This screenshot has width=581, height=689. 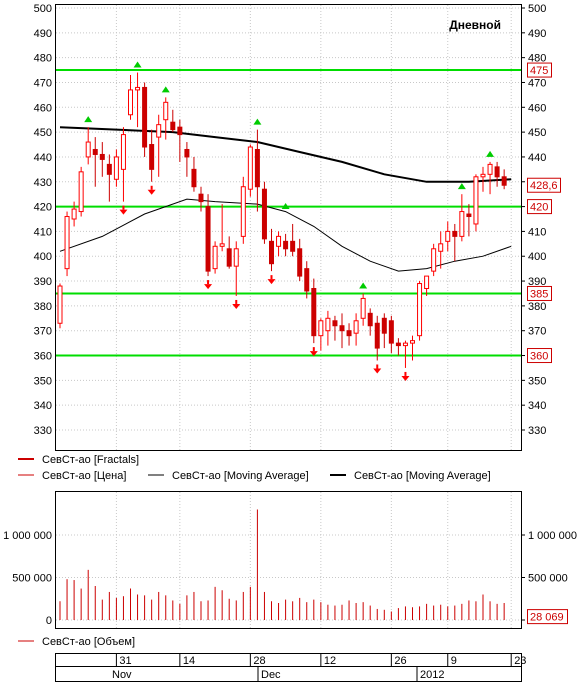 I want to click on volume-last-label-box, so click(x=547, y=617).